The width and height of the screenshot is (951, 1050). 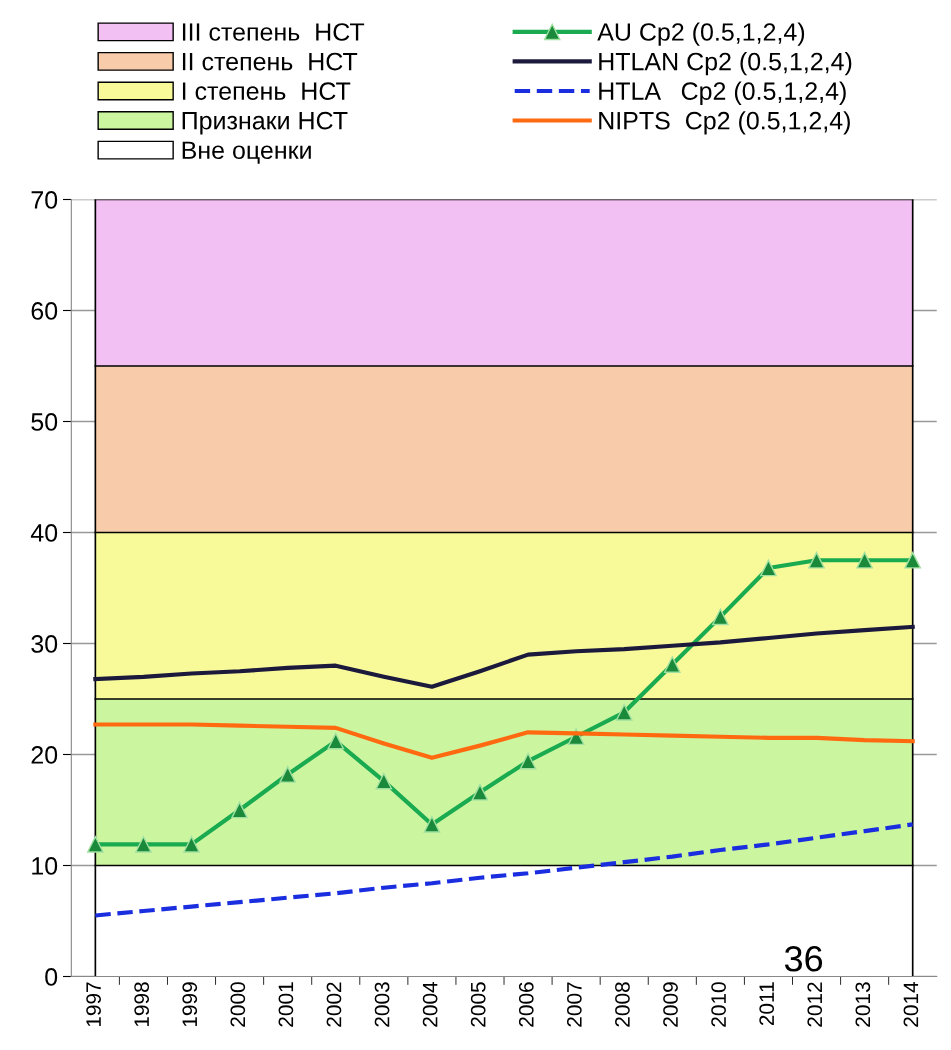 What do you see at coordinates (44, 533) in the screenshot?
I see `y-tick-label: 40` at bounding box center [44, 533].